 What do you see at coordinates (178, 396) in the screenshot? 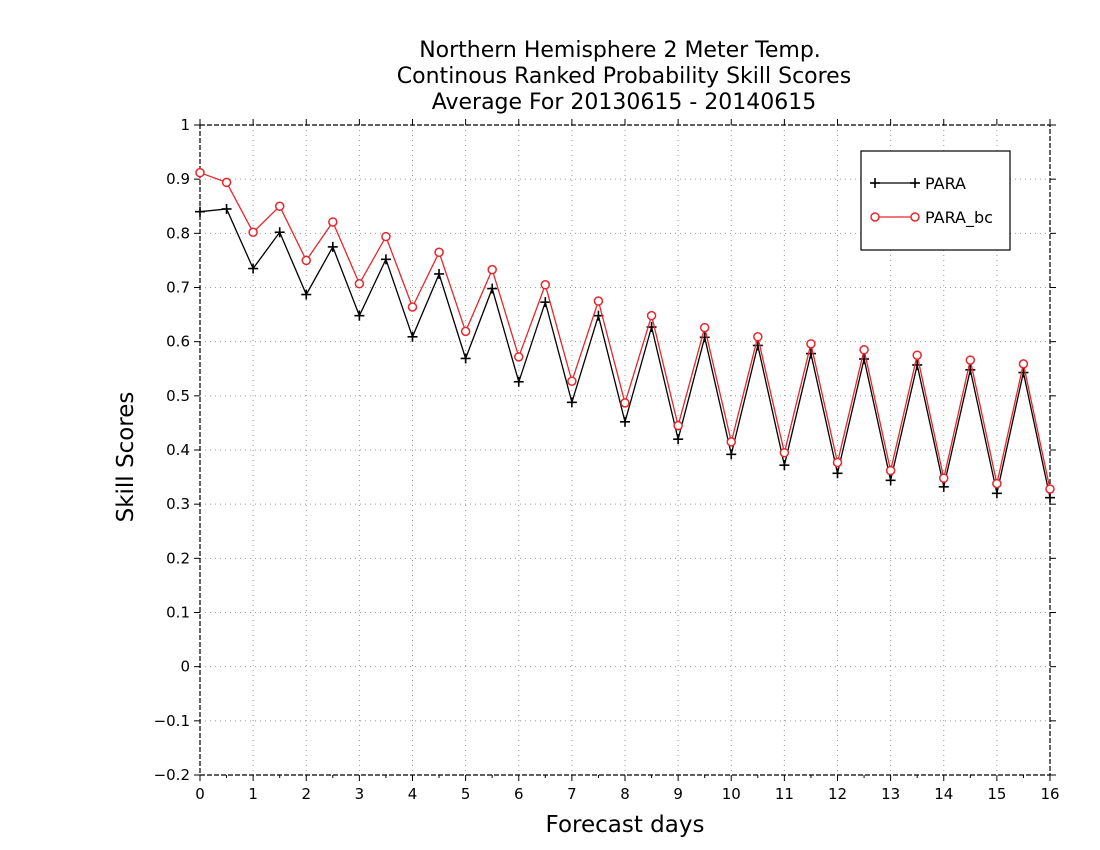
I see `y-tick-label: 0.5` at bounding box center [178, 396].